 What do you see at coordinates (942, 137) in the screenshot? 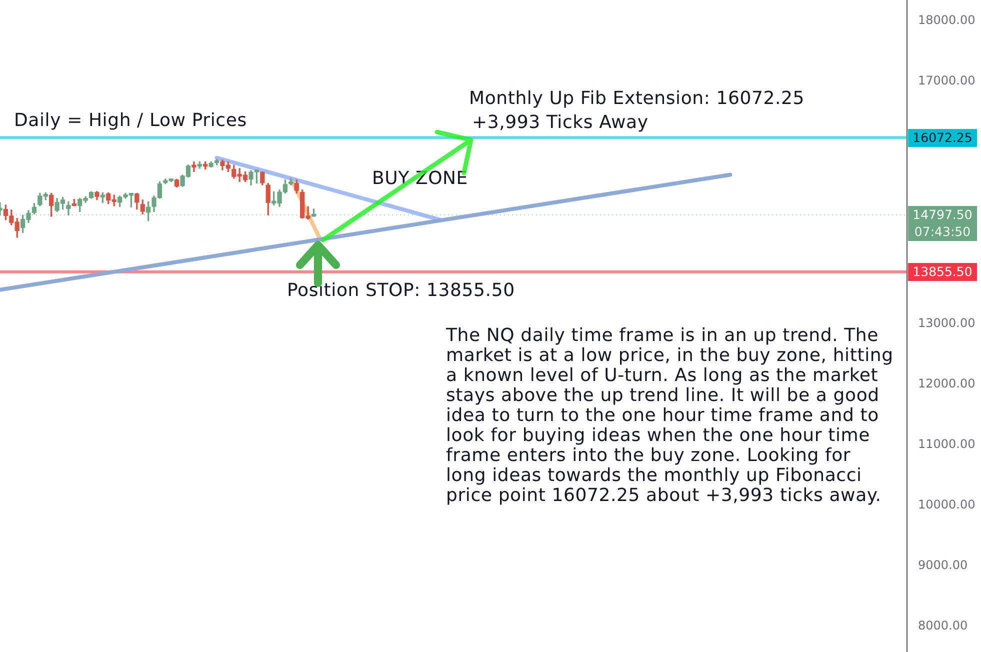
I see `ref-line-label: 16072.25` at bounding box center [942, 137].